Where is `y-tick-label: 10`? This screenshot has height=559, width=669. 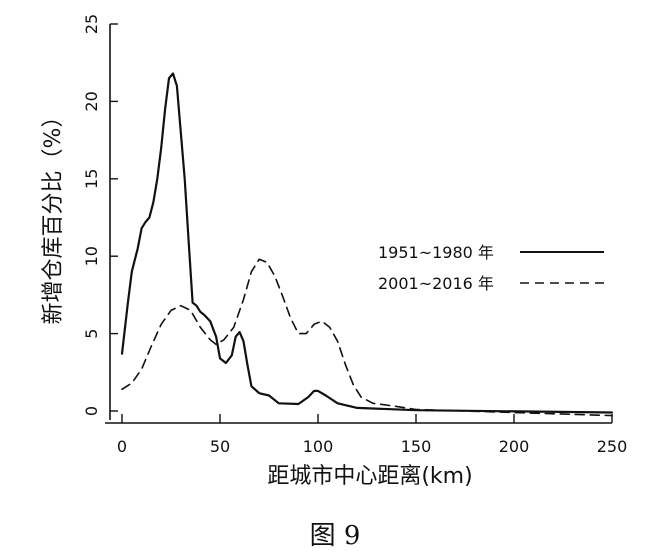 y-tick-label: 10 is located at coordinates (91, 256).